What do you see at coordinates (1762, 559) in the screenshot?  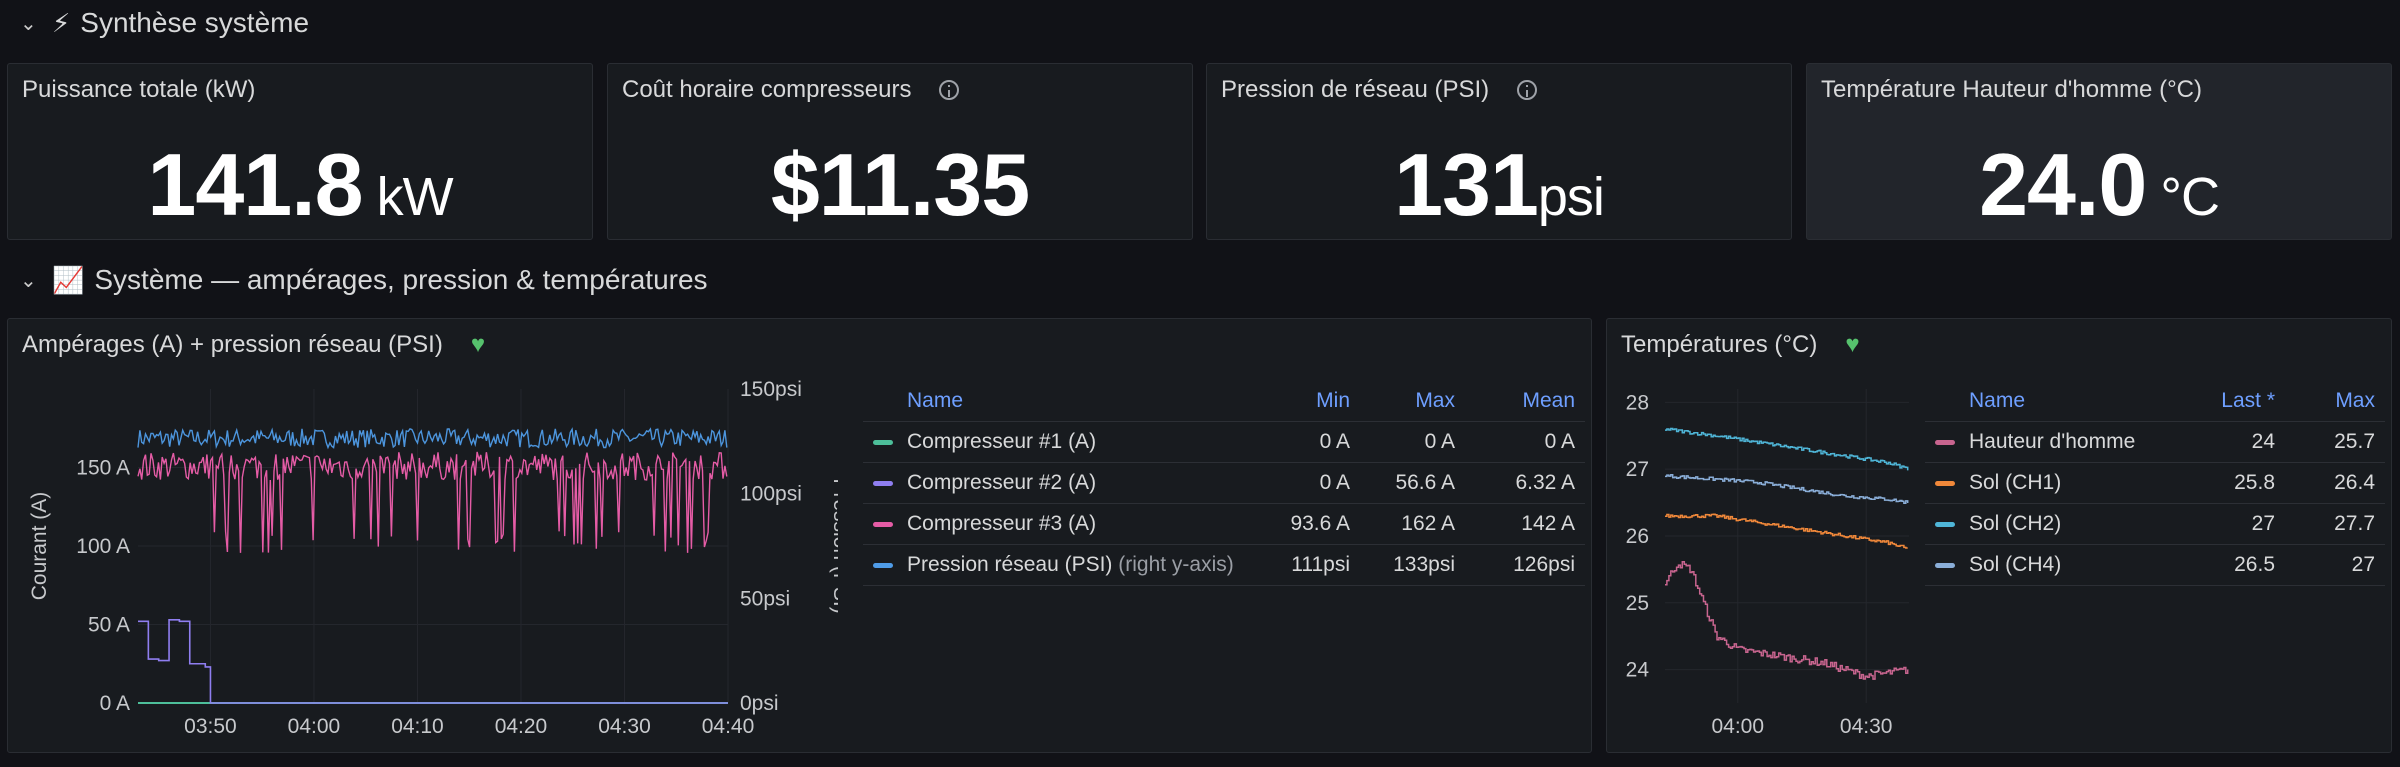 I see `temps-chart: 24 25 26 27 28 04:00 04:30` at bounding box center [1762, 559].